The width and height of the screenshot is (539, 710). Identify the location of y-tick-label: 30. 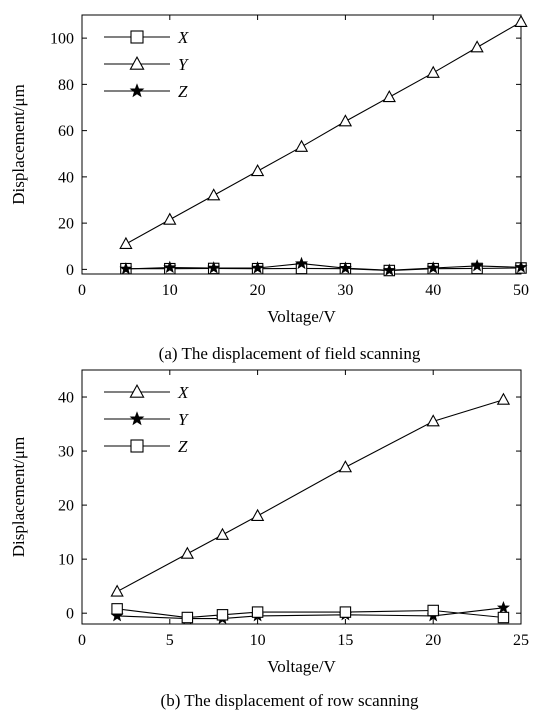
(66, 452).